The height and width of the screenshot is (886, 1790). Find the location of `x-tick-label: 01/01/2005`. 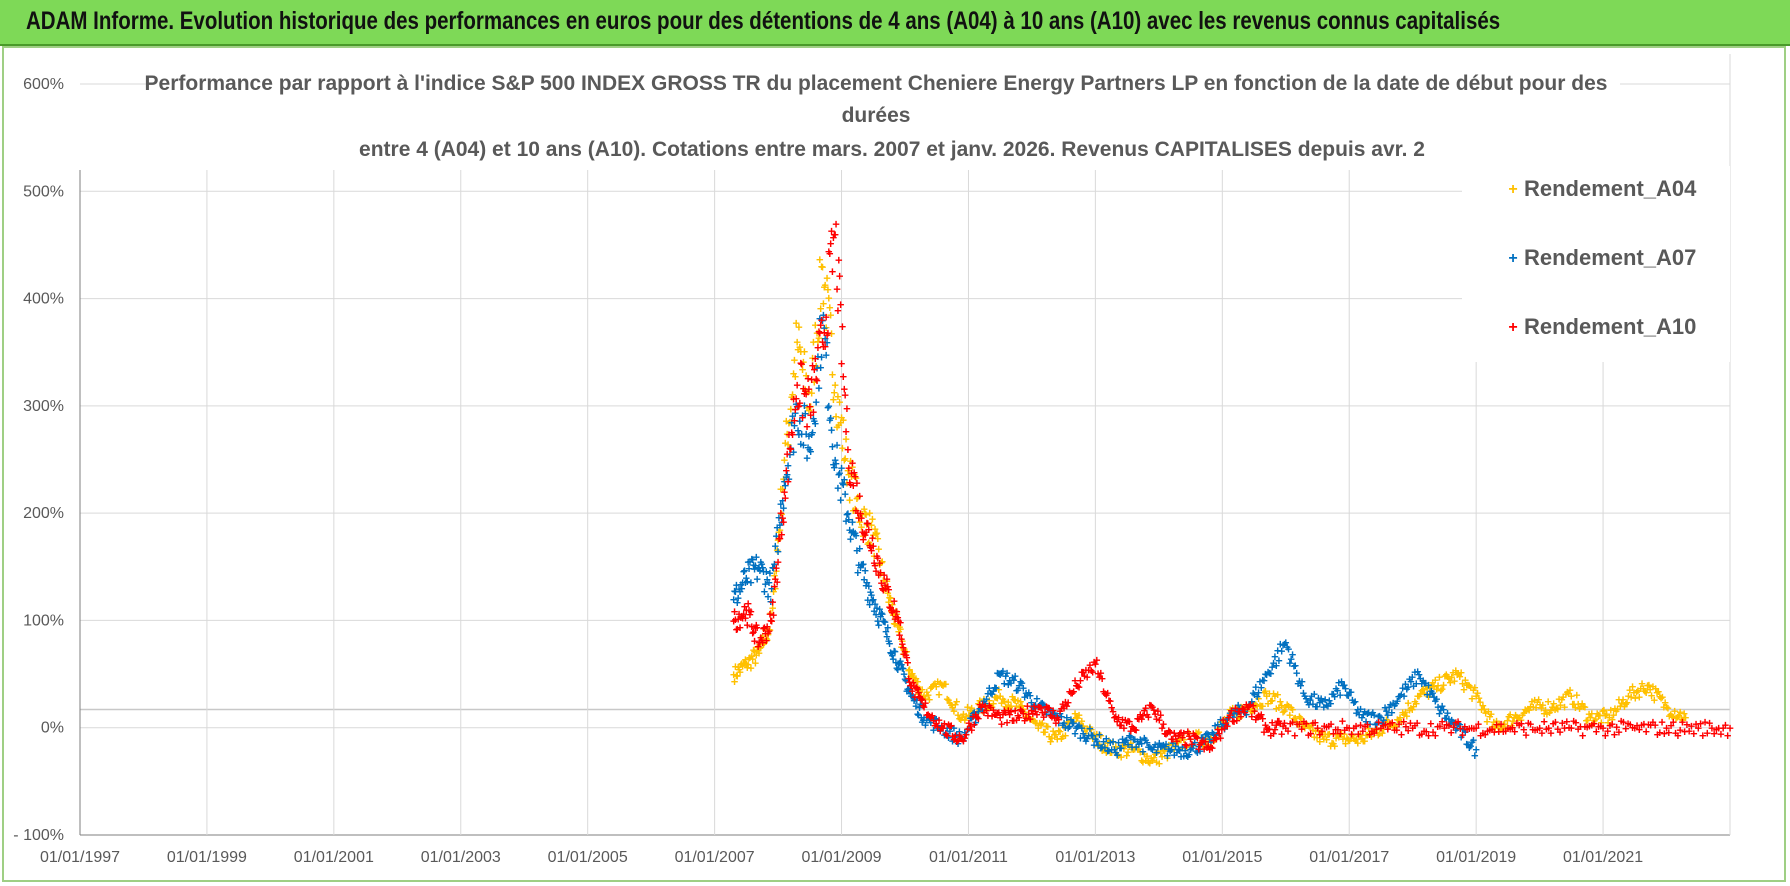

x-tick-label: 01/01/2005 is located at coordinates (588, 857).